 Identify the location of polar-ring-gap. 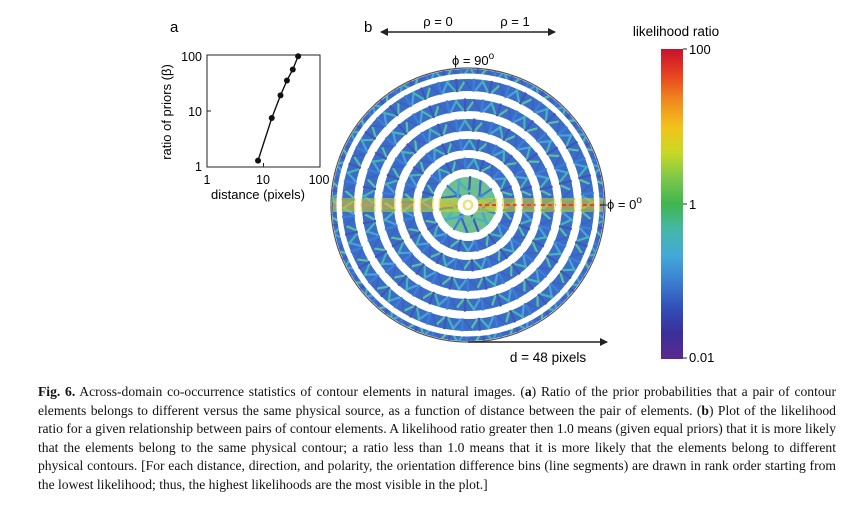
(468, 205).